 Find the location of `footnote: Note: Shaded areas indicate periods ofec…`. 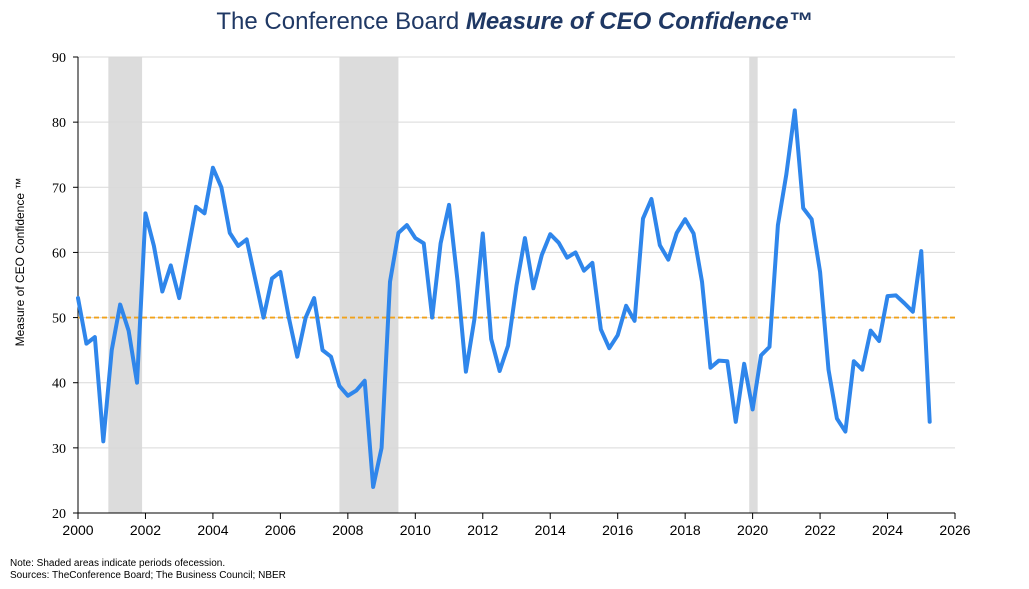

footnote: Note: Shaded areas indicate periods ofec… is located at coordinates (118, 563).